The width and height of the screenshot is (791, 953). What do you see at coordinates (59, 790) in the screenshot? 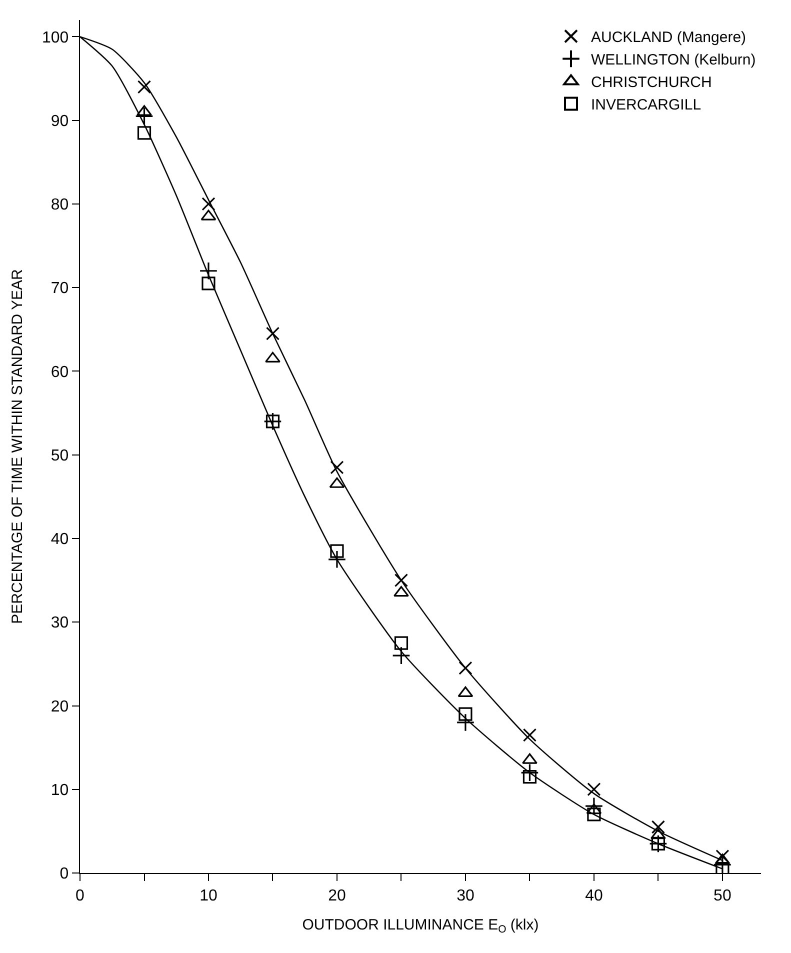
I see `y-tick-label: 10` at bounding box center [59, 790].